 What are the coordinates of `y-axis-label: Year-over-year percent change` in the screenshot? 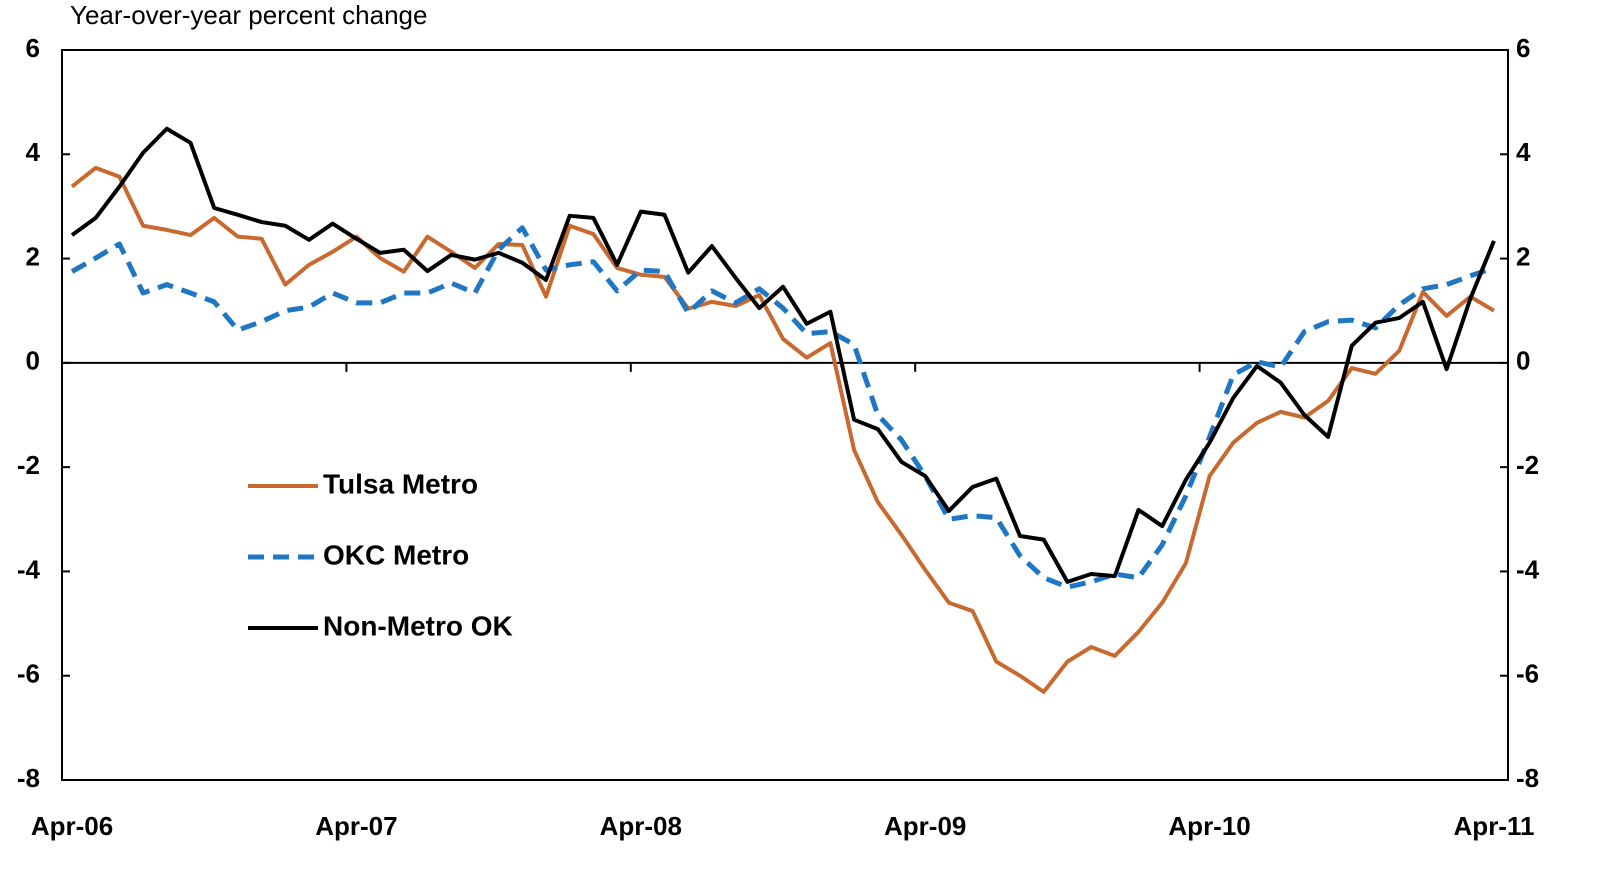 It's located at (248, 15).